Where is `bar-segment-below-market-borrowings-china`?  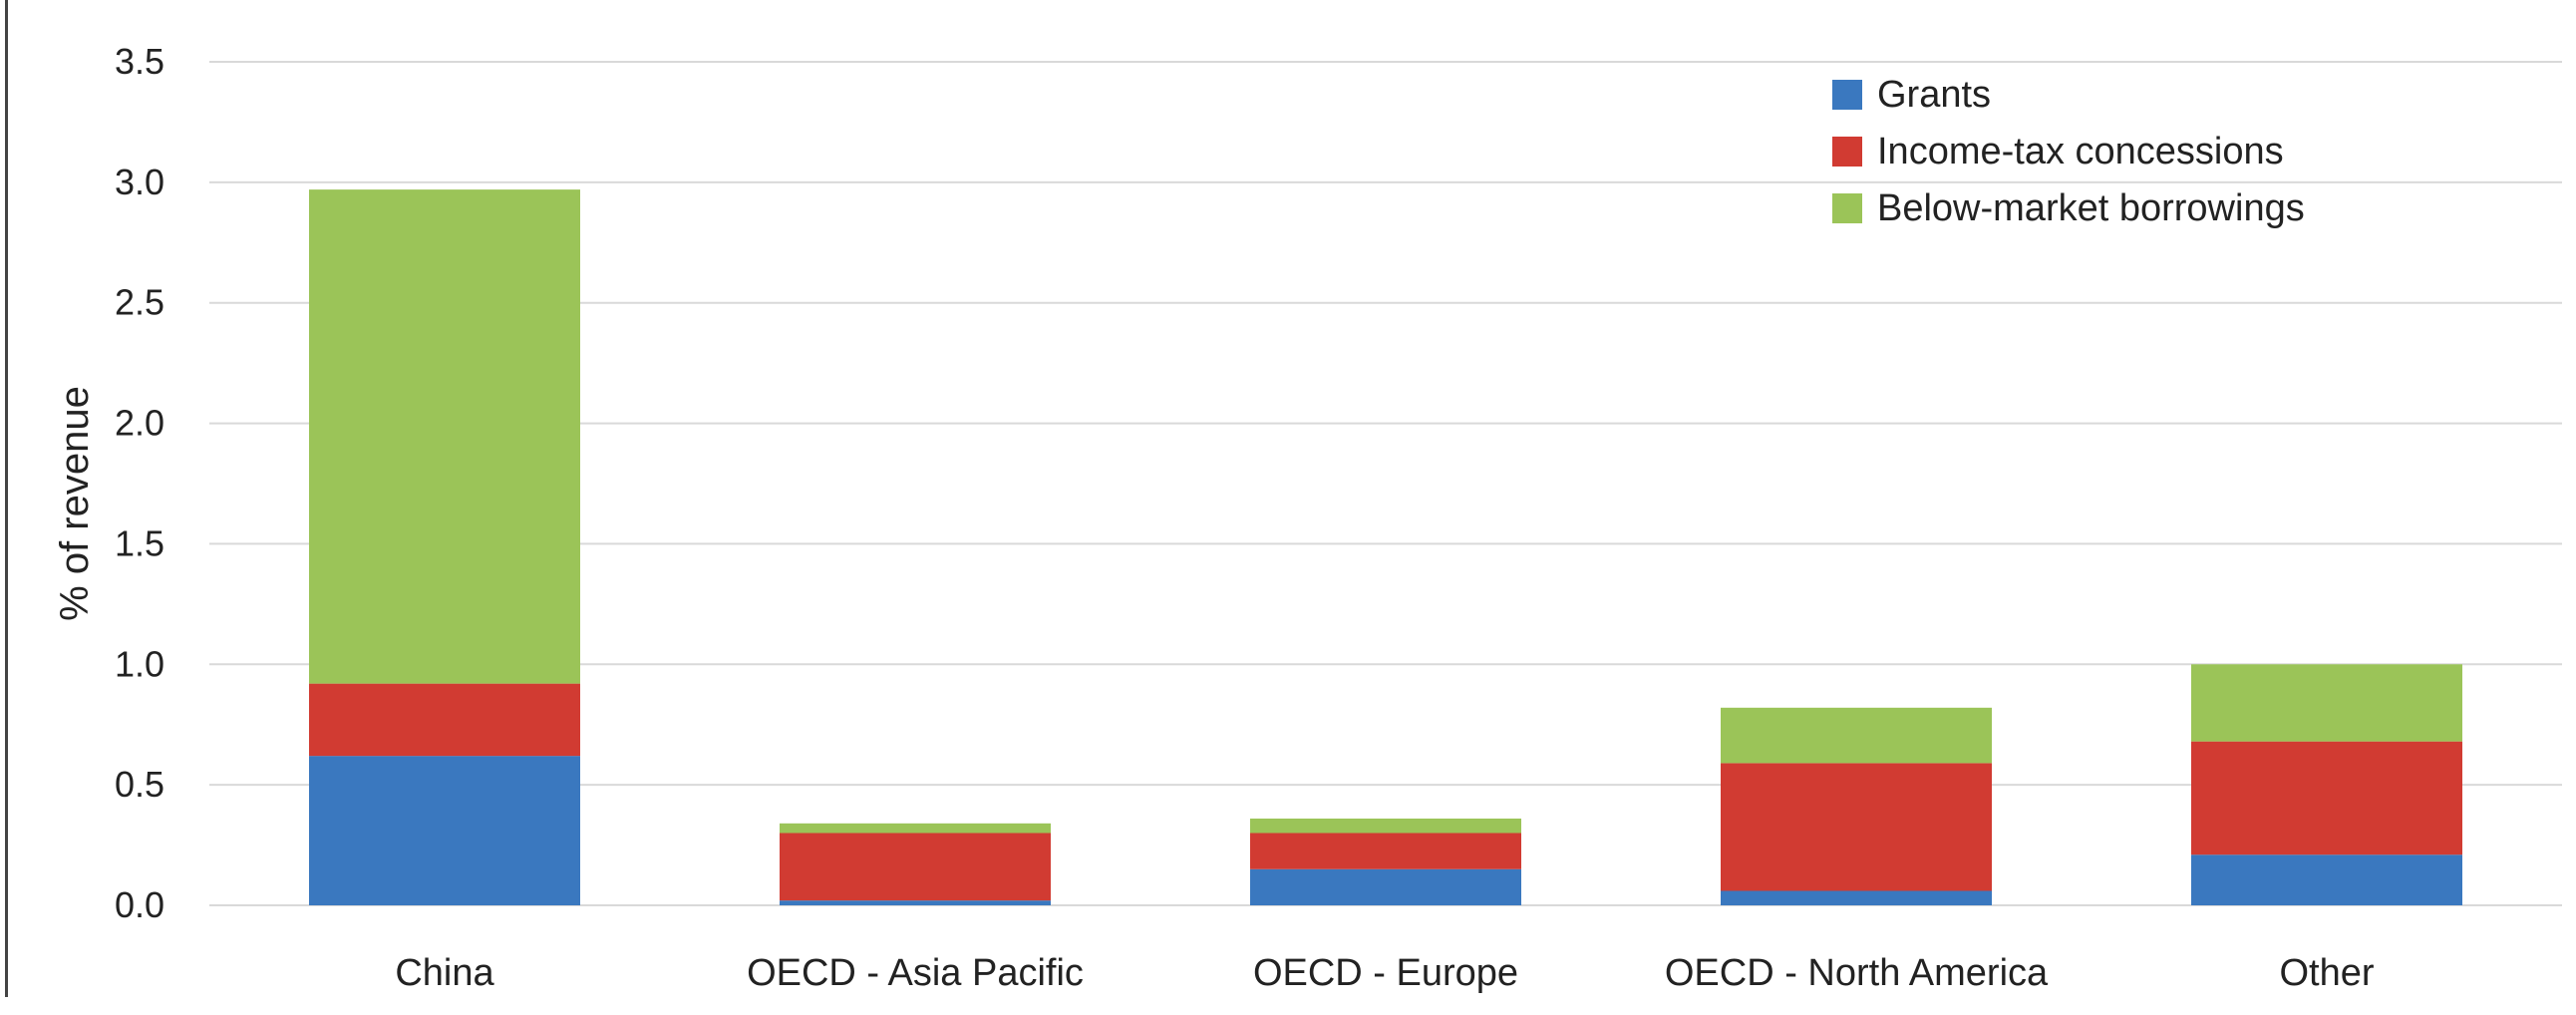
bar-segment-below-market-borrowings-china is located at coordinates (444, 436).